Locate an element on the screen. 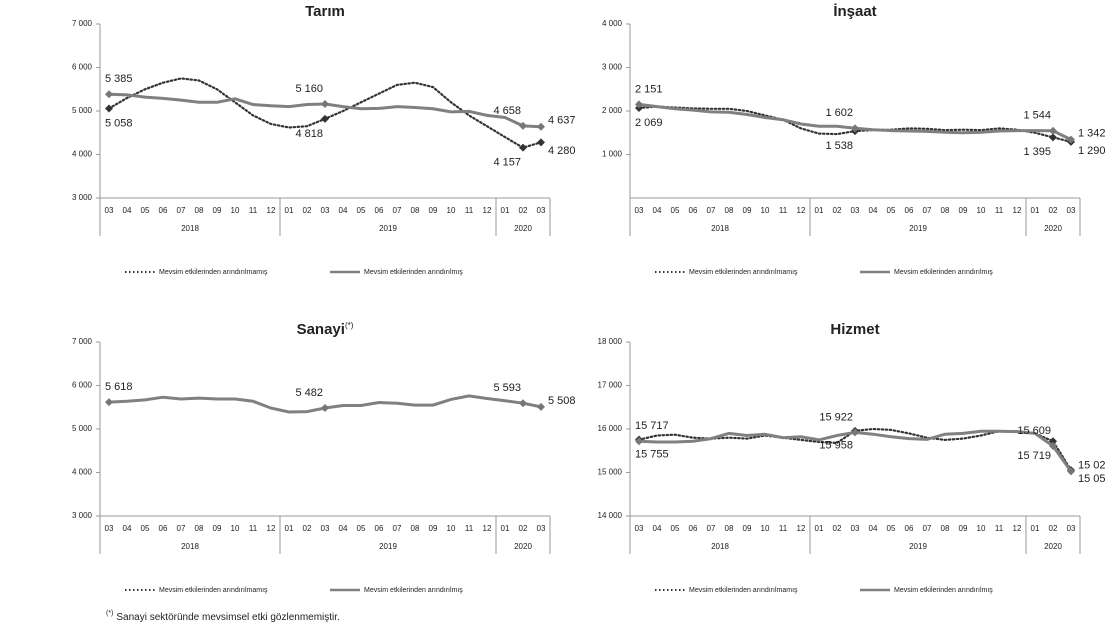  title-note: (*) is located at coordinates (349, 325).